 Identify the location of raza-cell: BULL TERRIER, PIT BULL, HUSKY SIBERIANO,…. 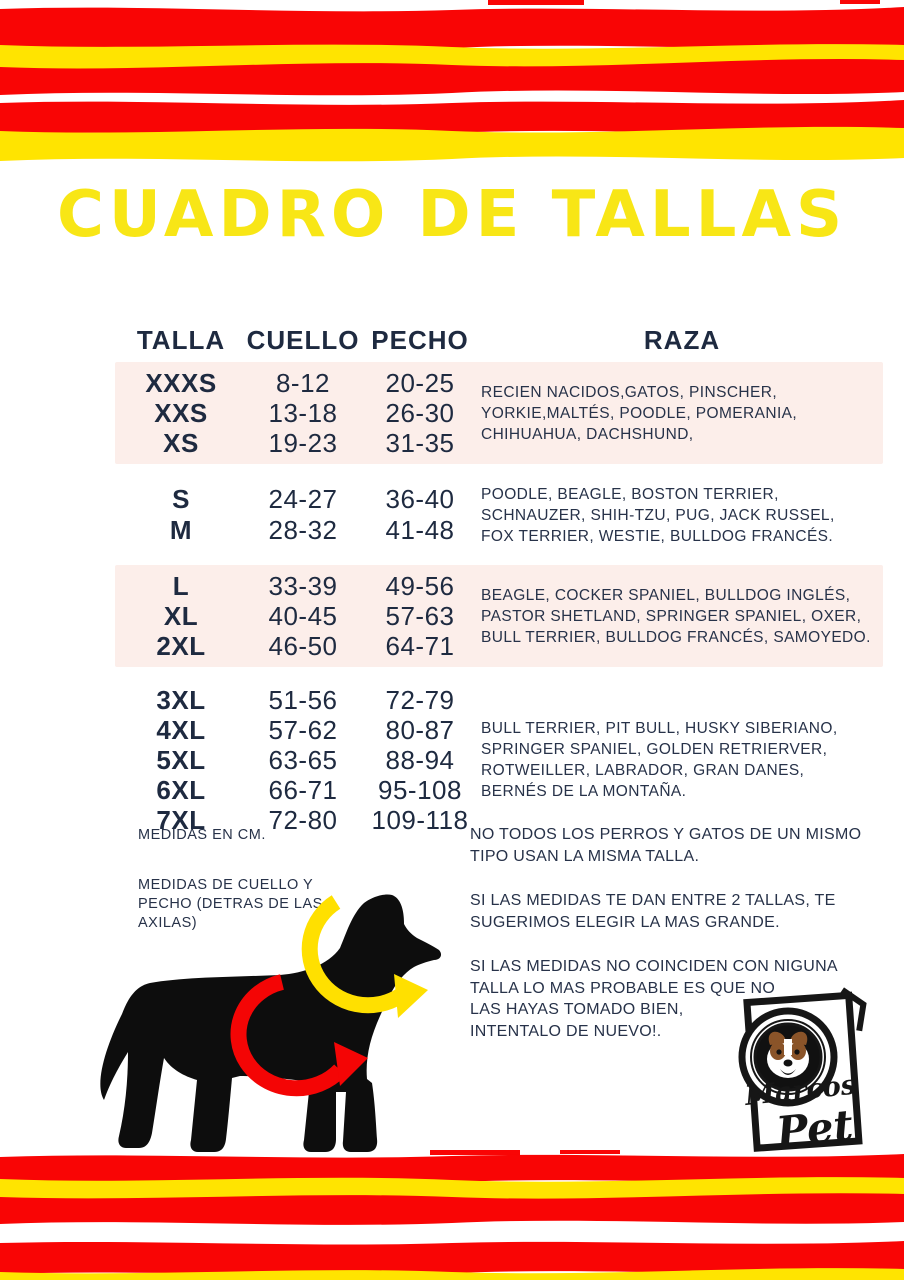
(659, 760).